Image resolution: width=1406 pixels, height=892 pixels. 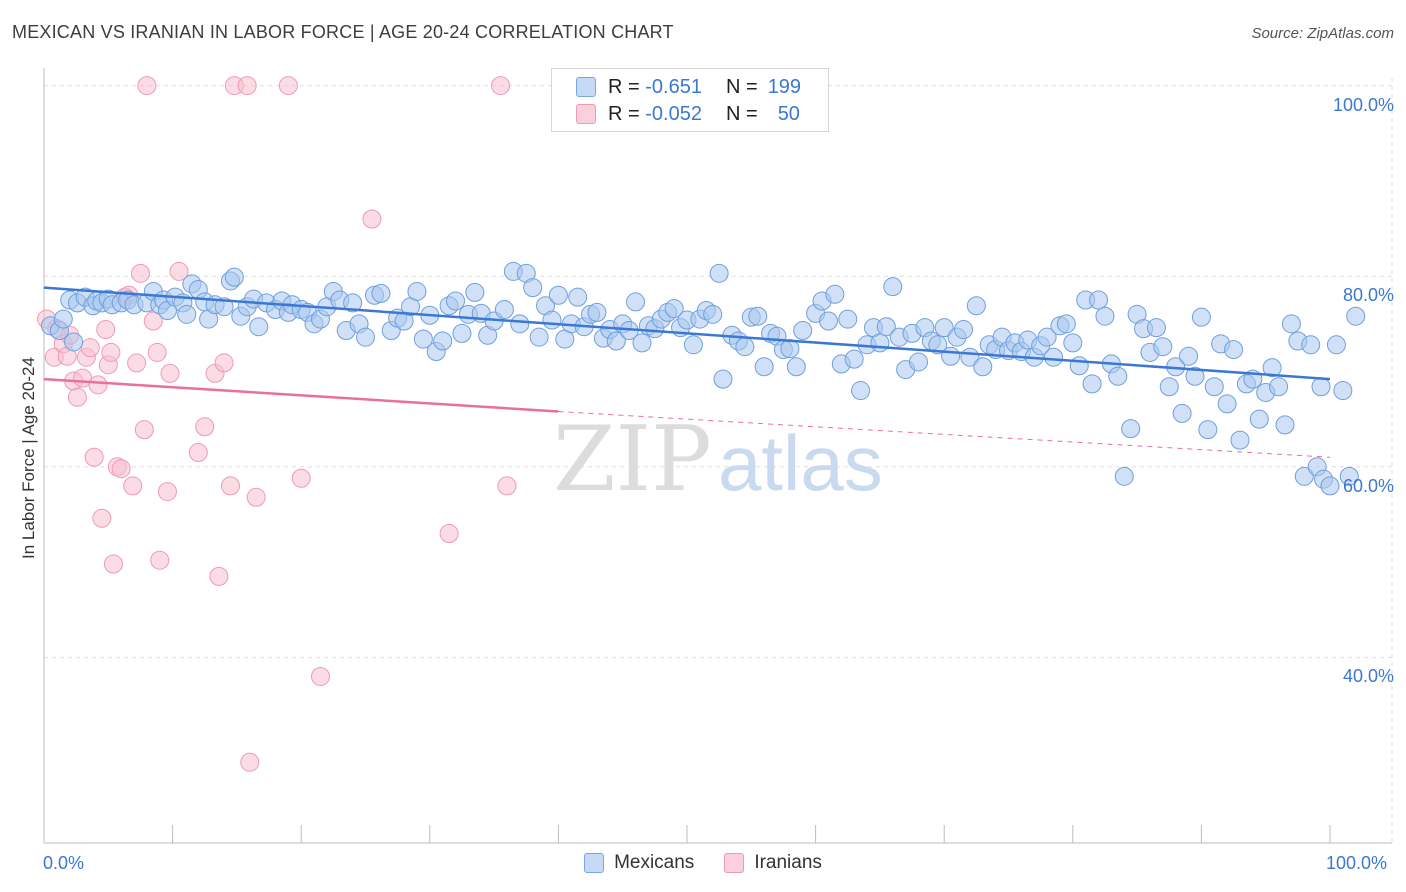 I want to click on correlation-legend: R = -0.651 N = 199 R = -0.052 N = 50, so click(x=690, y=100).